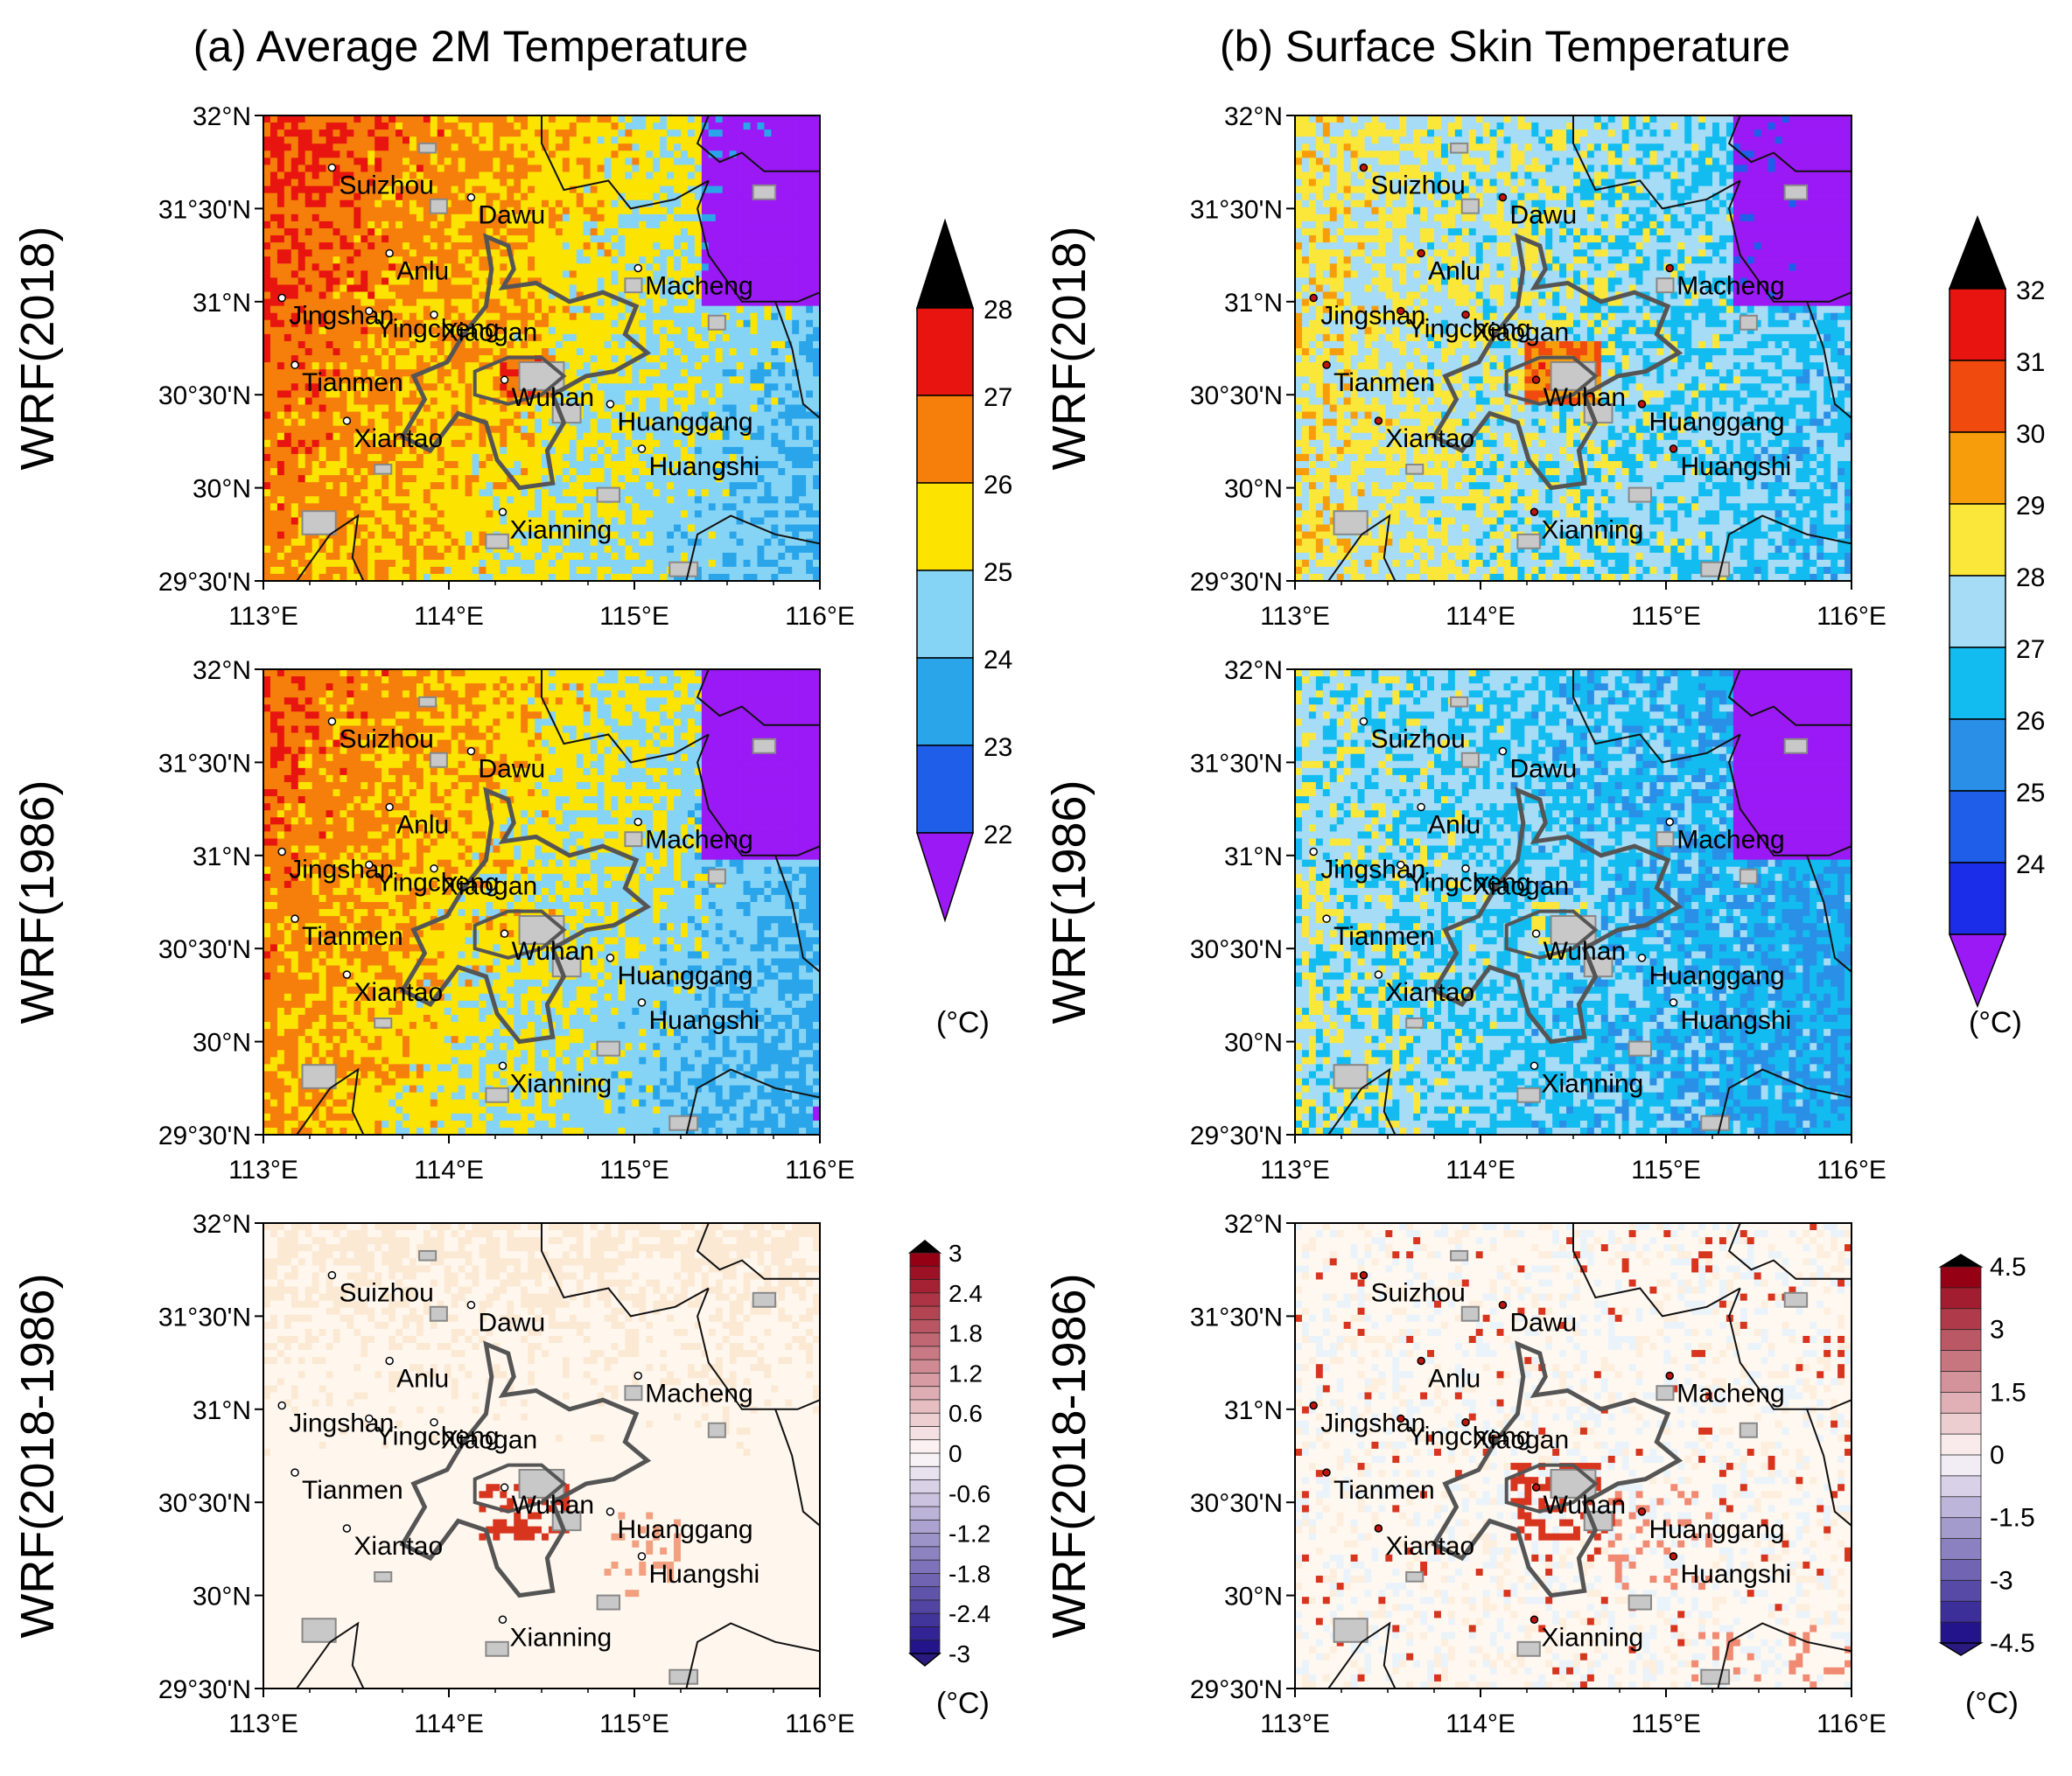 This screenshot has width=2072, height=1776. What do you see at coordinates (1384, 1490) in the screenshot?
I see `city-label: Tianmen` at bounding box center [1384, 1490].